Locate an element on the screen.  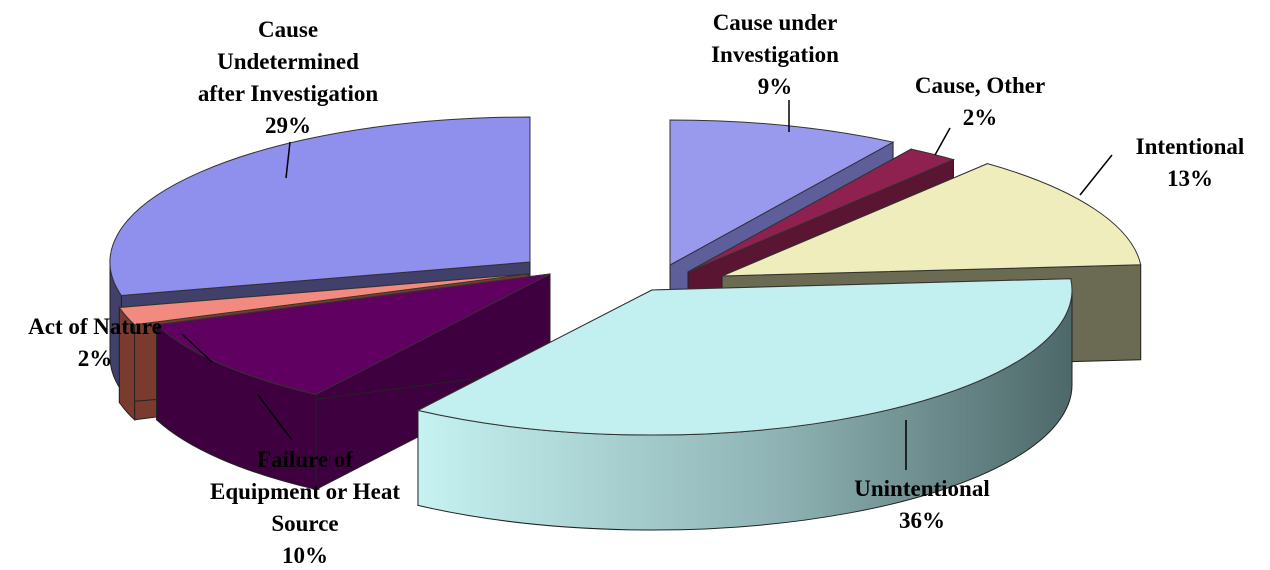
data-label-line: Investigation is located at coordinates (775, 54).